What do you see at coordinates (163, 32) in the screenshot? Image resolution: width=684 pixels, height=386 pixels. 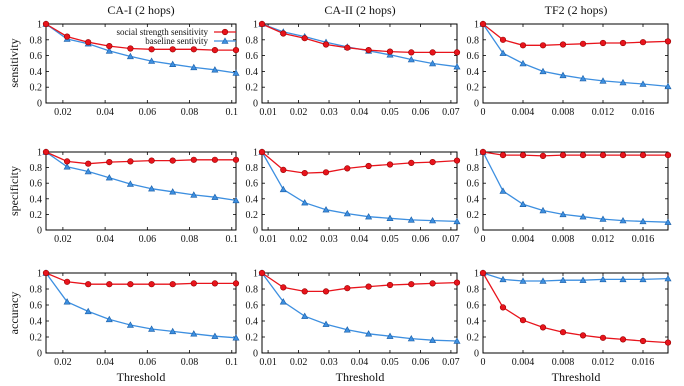 I see `legend-label-social: social strength sensitivity` at bounding box center [163, 32].